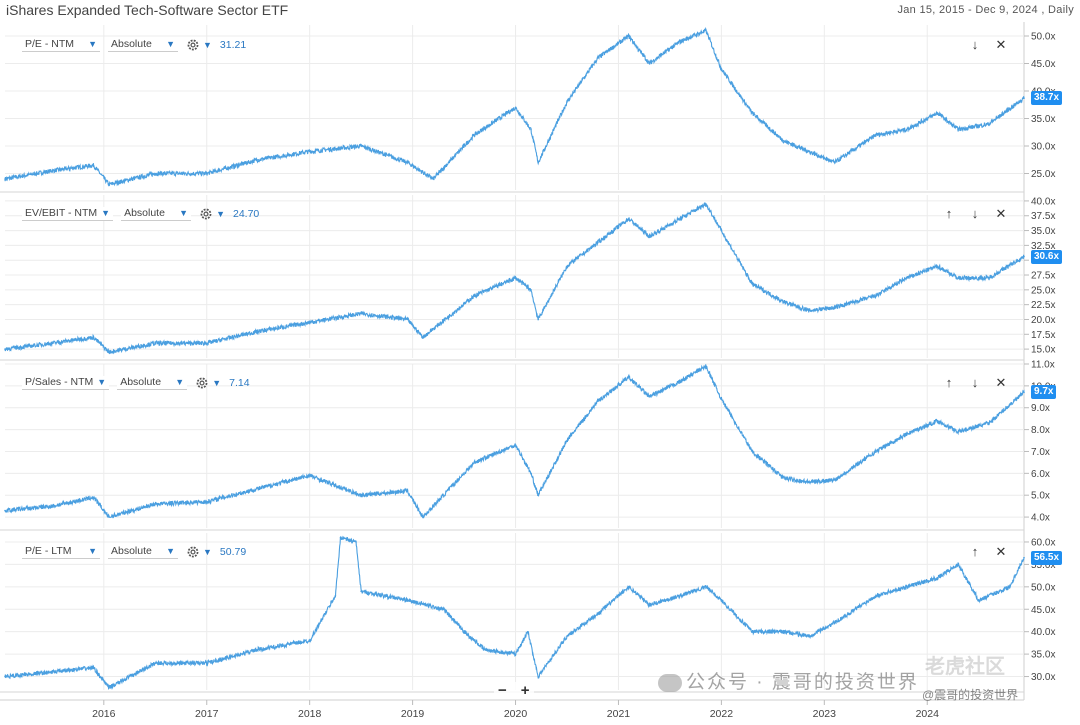  I want to click on panel-controls: P/Sales - NTM ▼ Absolute ▼ ▼ 7.14, so click(136, 383).